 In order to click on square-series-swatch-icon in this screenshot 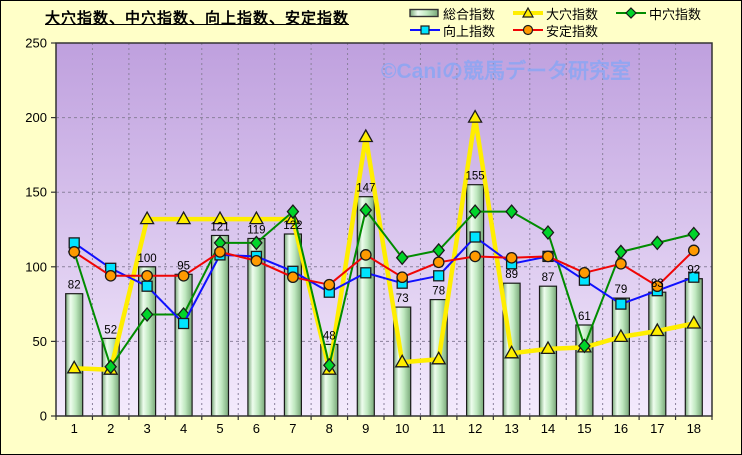, I will do `click(425, 30)`.